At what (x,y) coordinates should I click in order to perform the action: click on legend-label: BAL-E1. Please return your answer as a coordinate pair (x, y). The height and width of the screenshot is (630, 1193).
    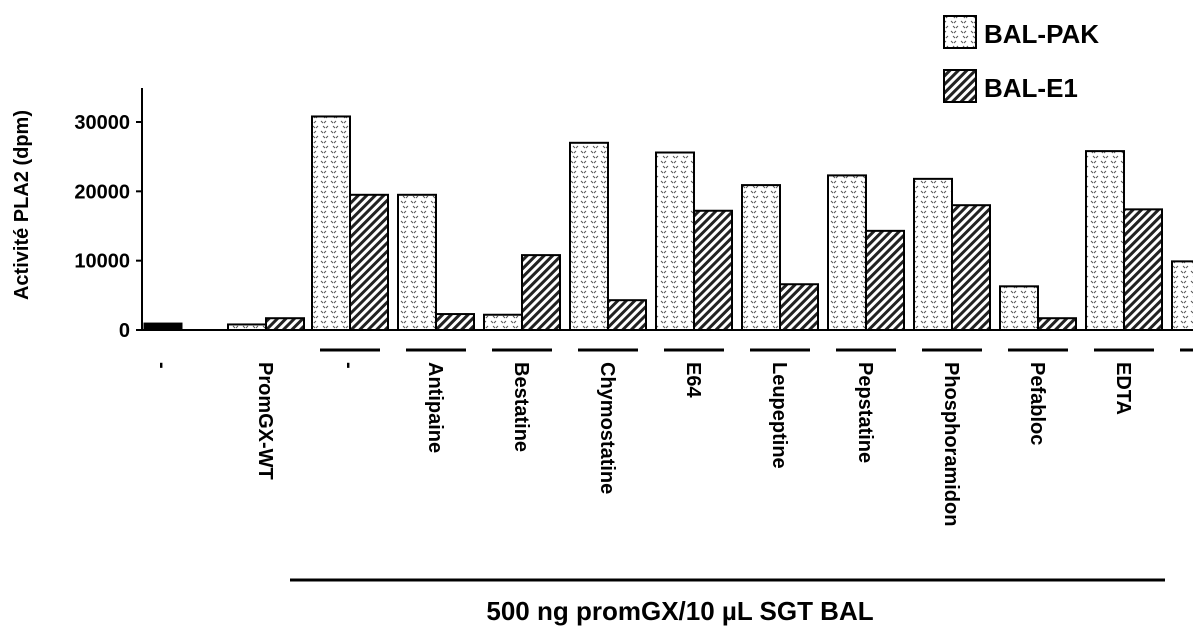
    Looking at the image, I should click on (1031, 88).